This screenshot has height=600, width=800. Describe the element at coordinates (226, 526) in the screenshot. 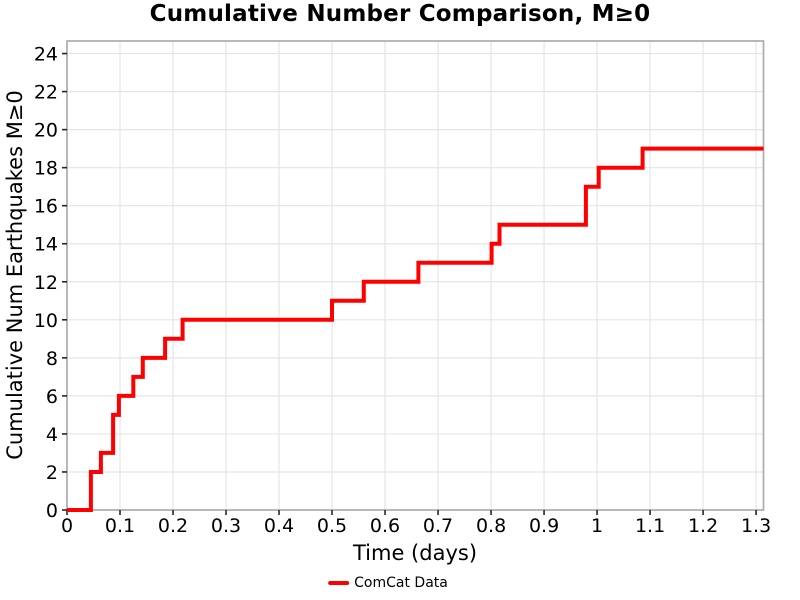

I see `x-tick-label: 0.3` at that location.